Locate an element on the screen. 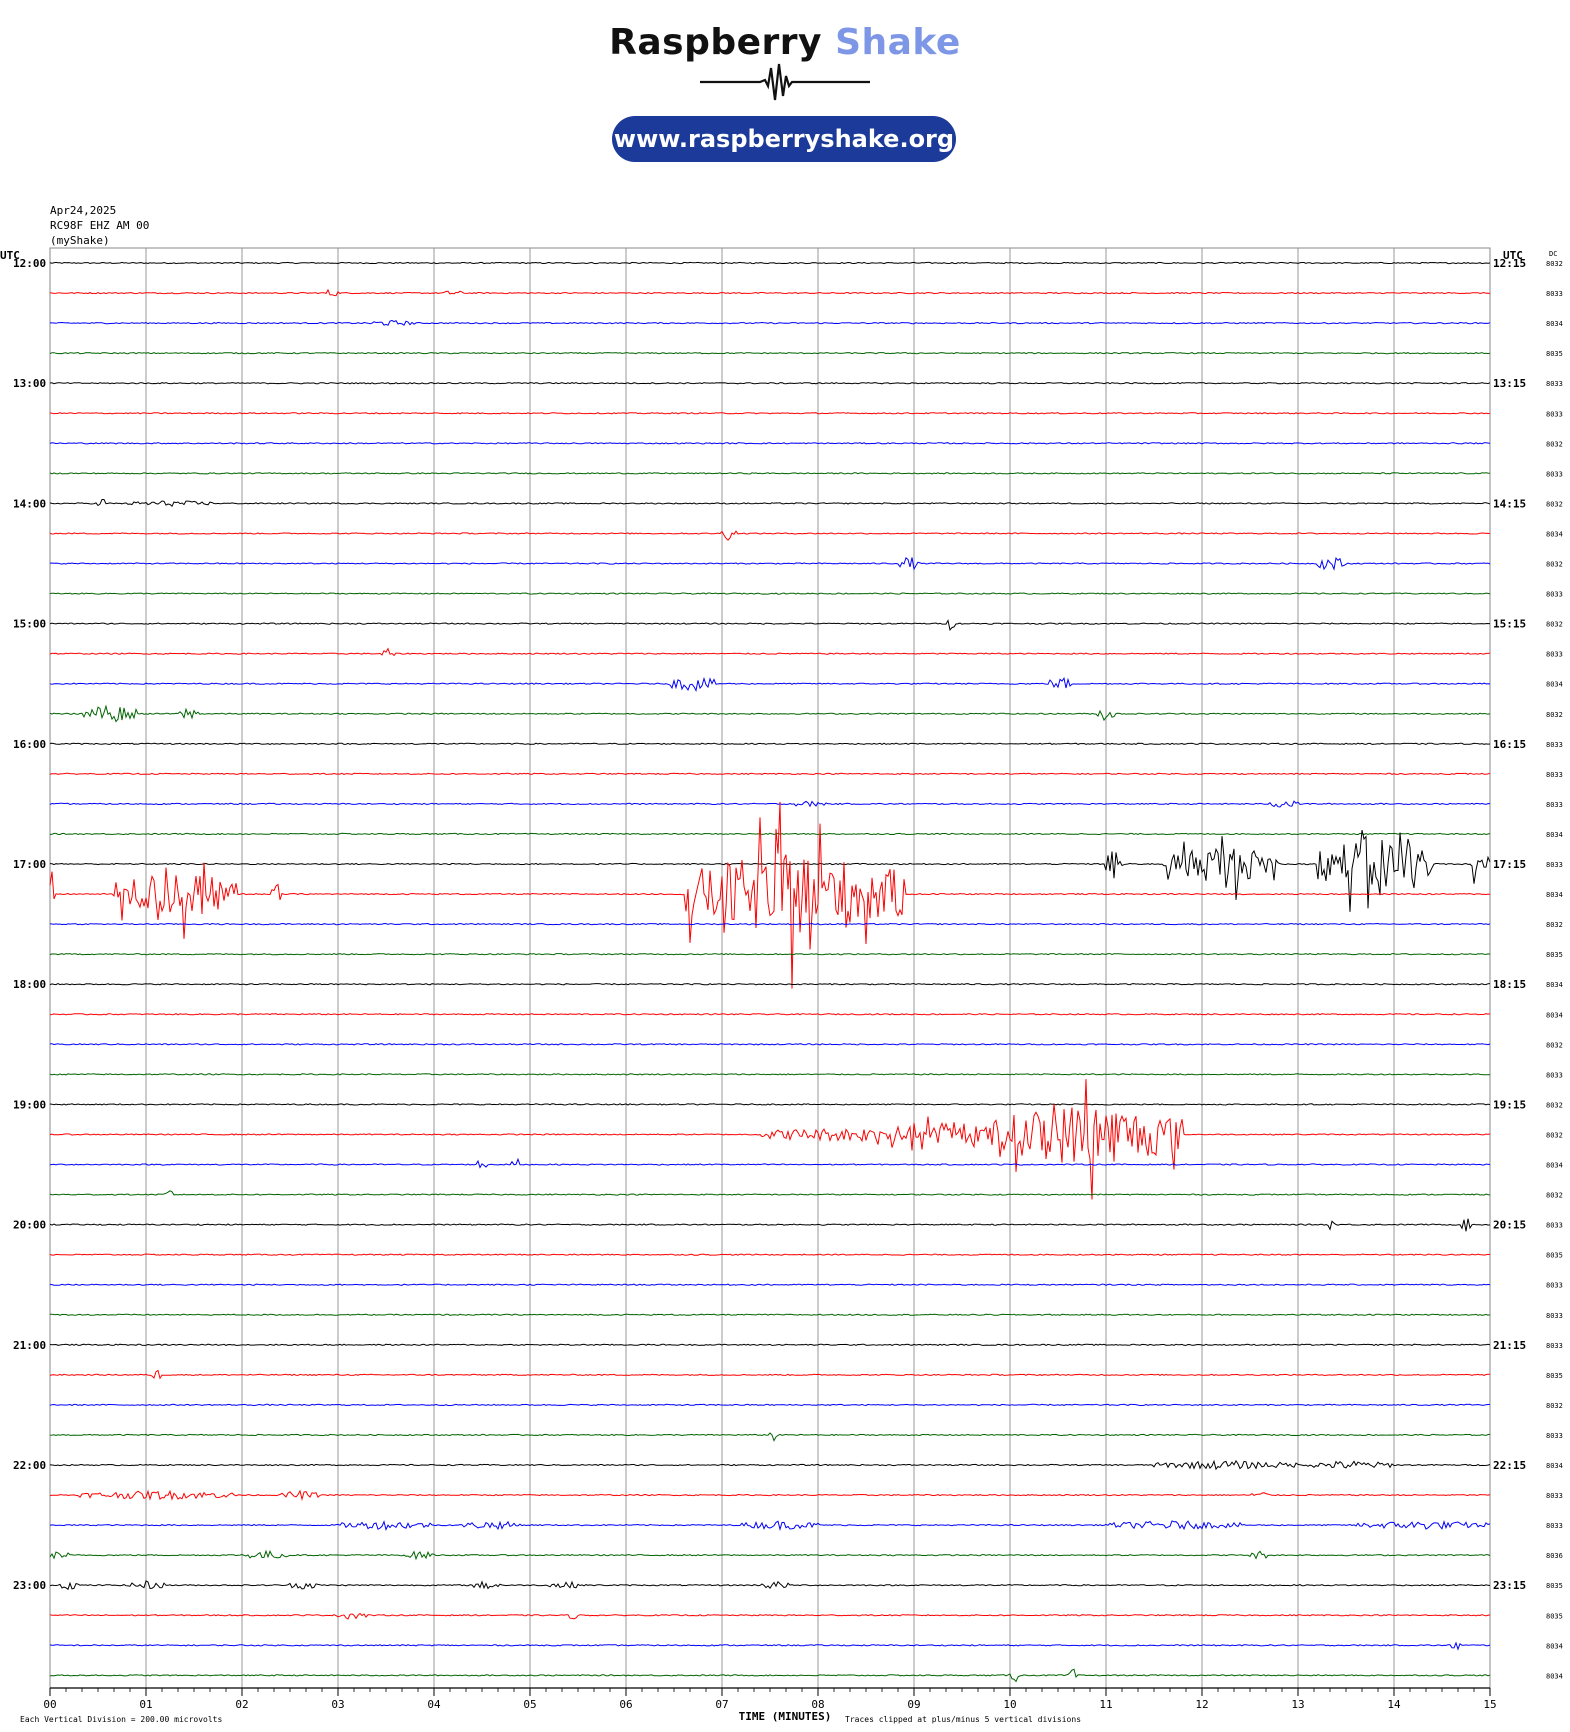 Image resolution: width=1570 pixels, height=1732 pixels. header: Raspberry Shake www.raspberryshake.org is located at coordinates (785, 87).